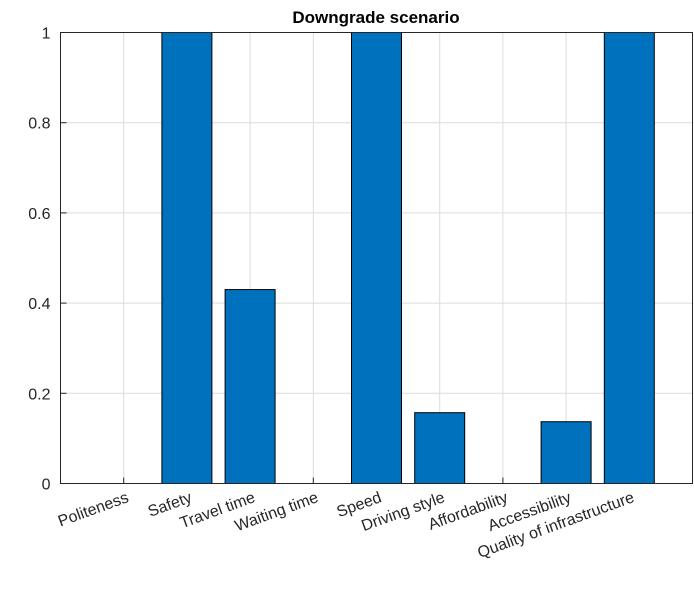  Describe the element at coordinates (39, 394) in the screenshot. I see `y-tick-label: 0.2` at that location.